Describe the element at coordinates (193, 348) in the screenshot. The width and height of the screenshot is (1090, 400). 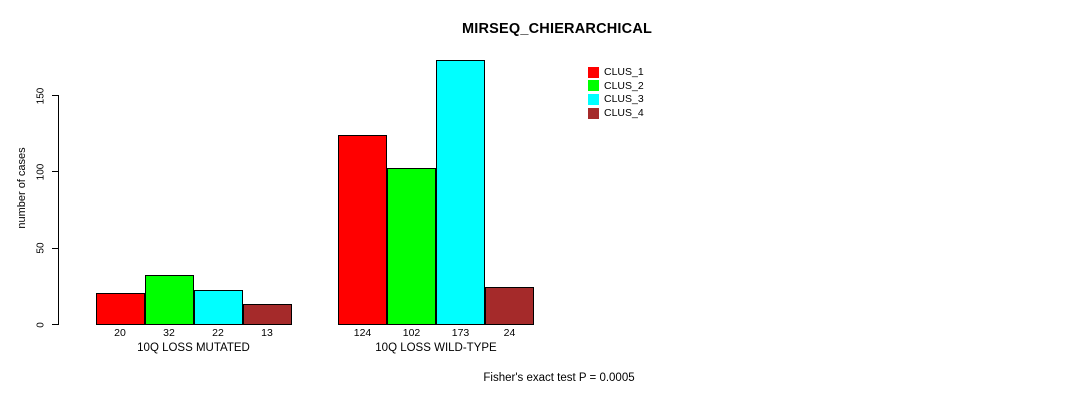
I see `group-label: 10Q LOSS MUTATED` at that location.